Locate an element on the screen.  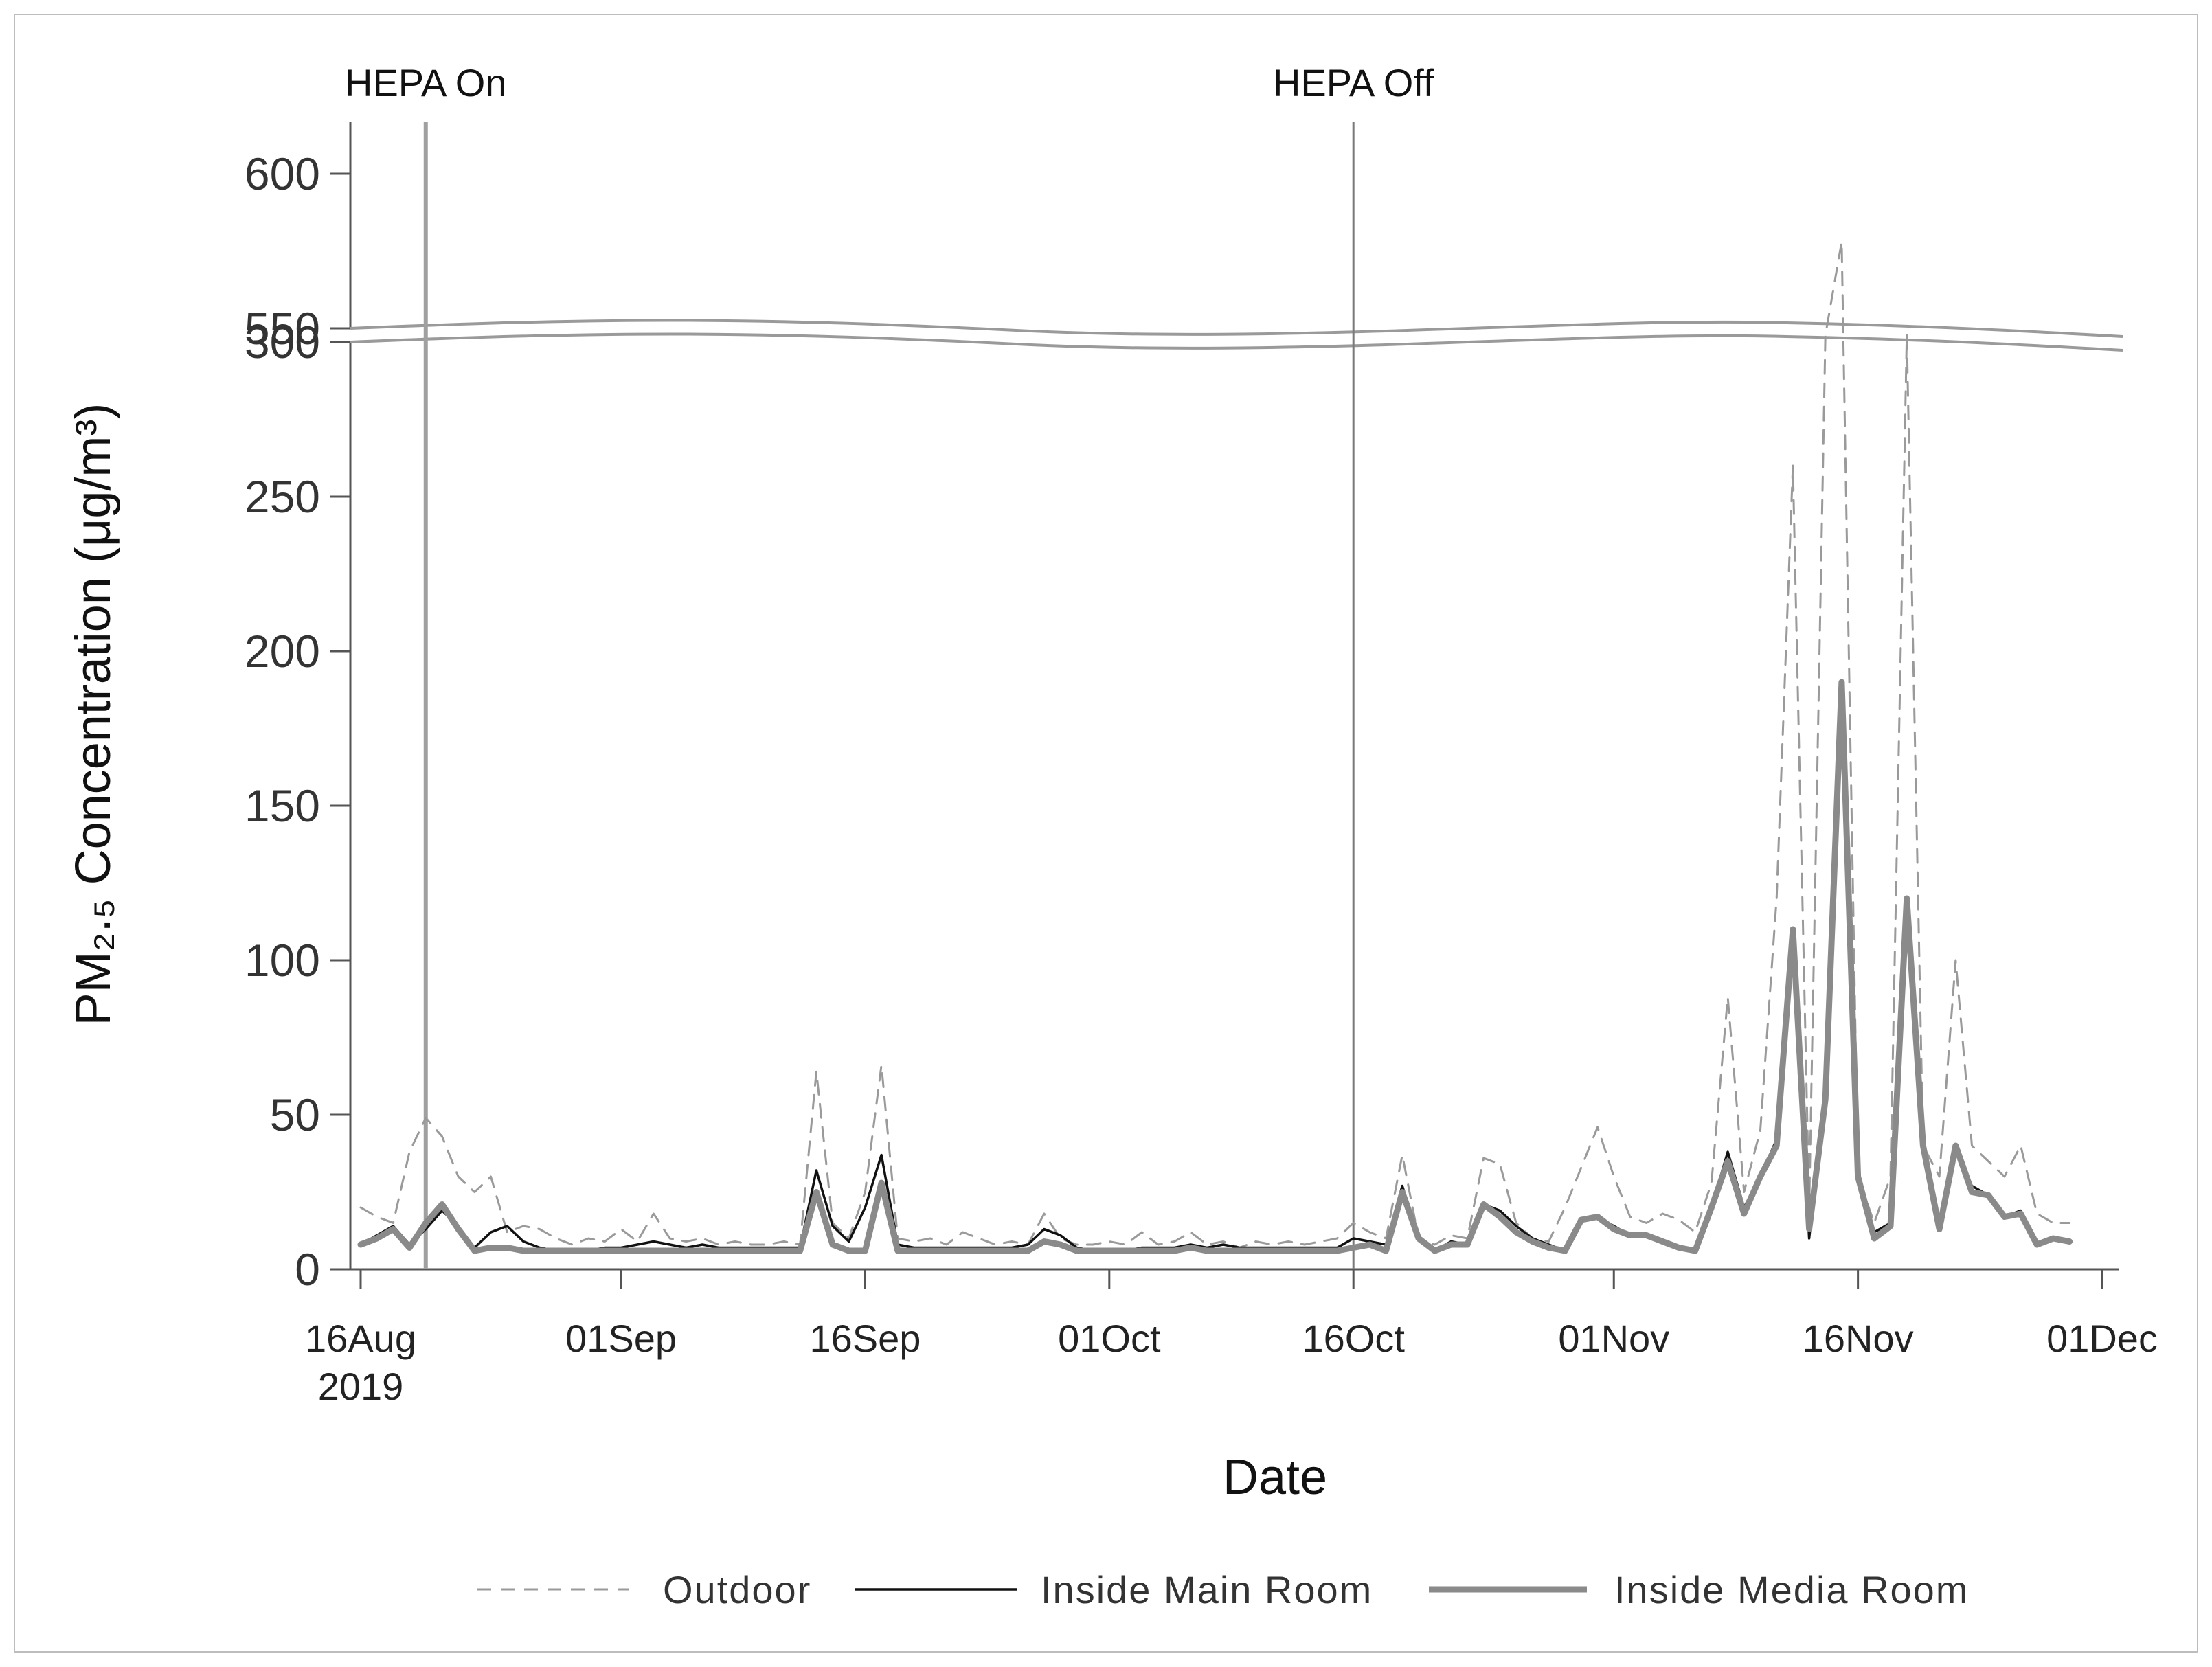
y-tick-label: 50 is located at coordinates (295, 1114).